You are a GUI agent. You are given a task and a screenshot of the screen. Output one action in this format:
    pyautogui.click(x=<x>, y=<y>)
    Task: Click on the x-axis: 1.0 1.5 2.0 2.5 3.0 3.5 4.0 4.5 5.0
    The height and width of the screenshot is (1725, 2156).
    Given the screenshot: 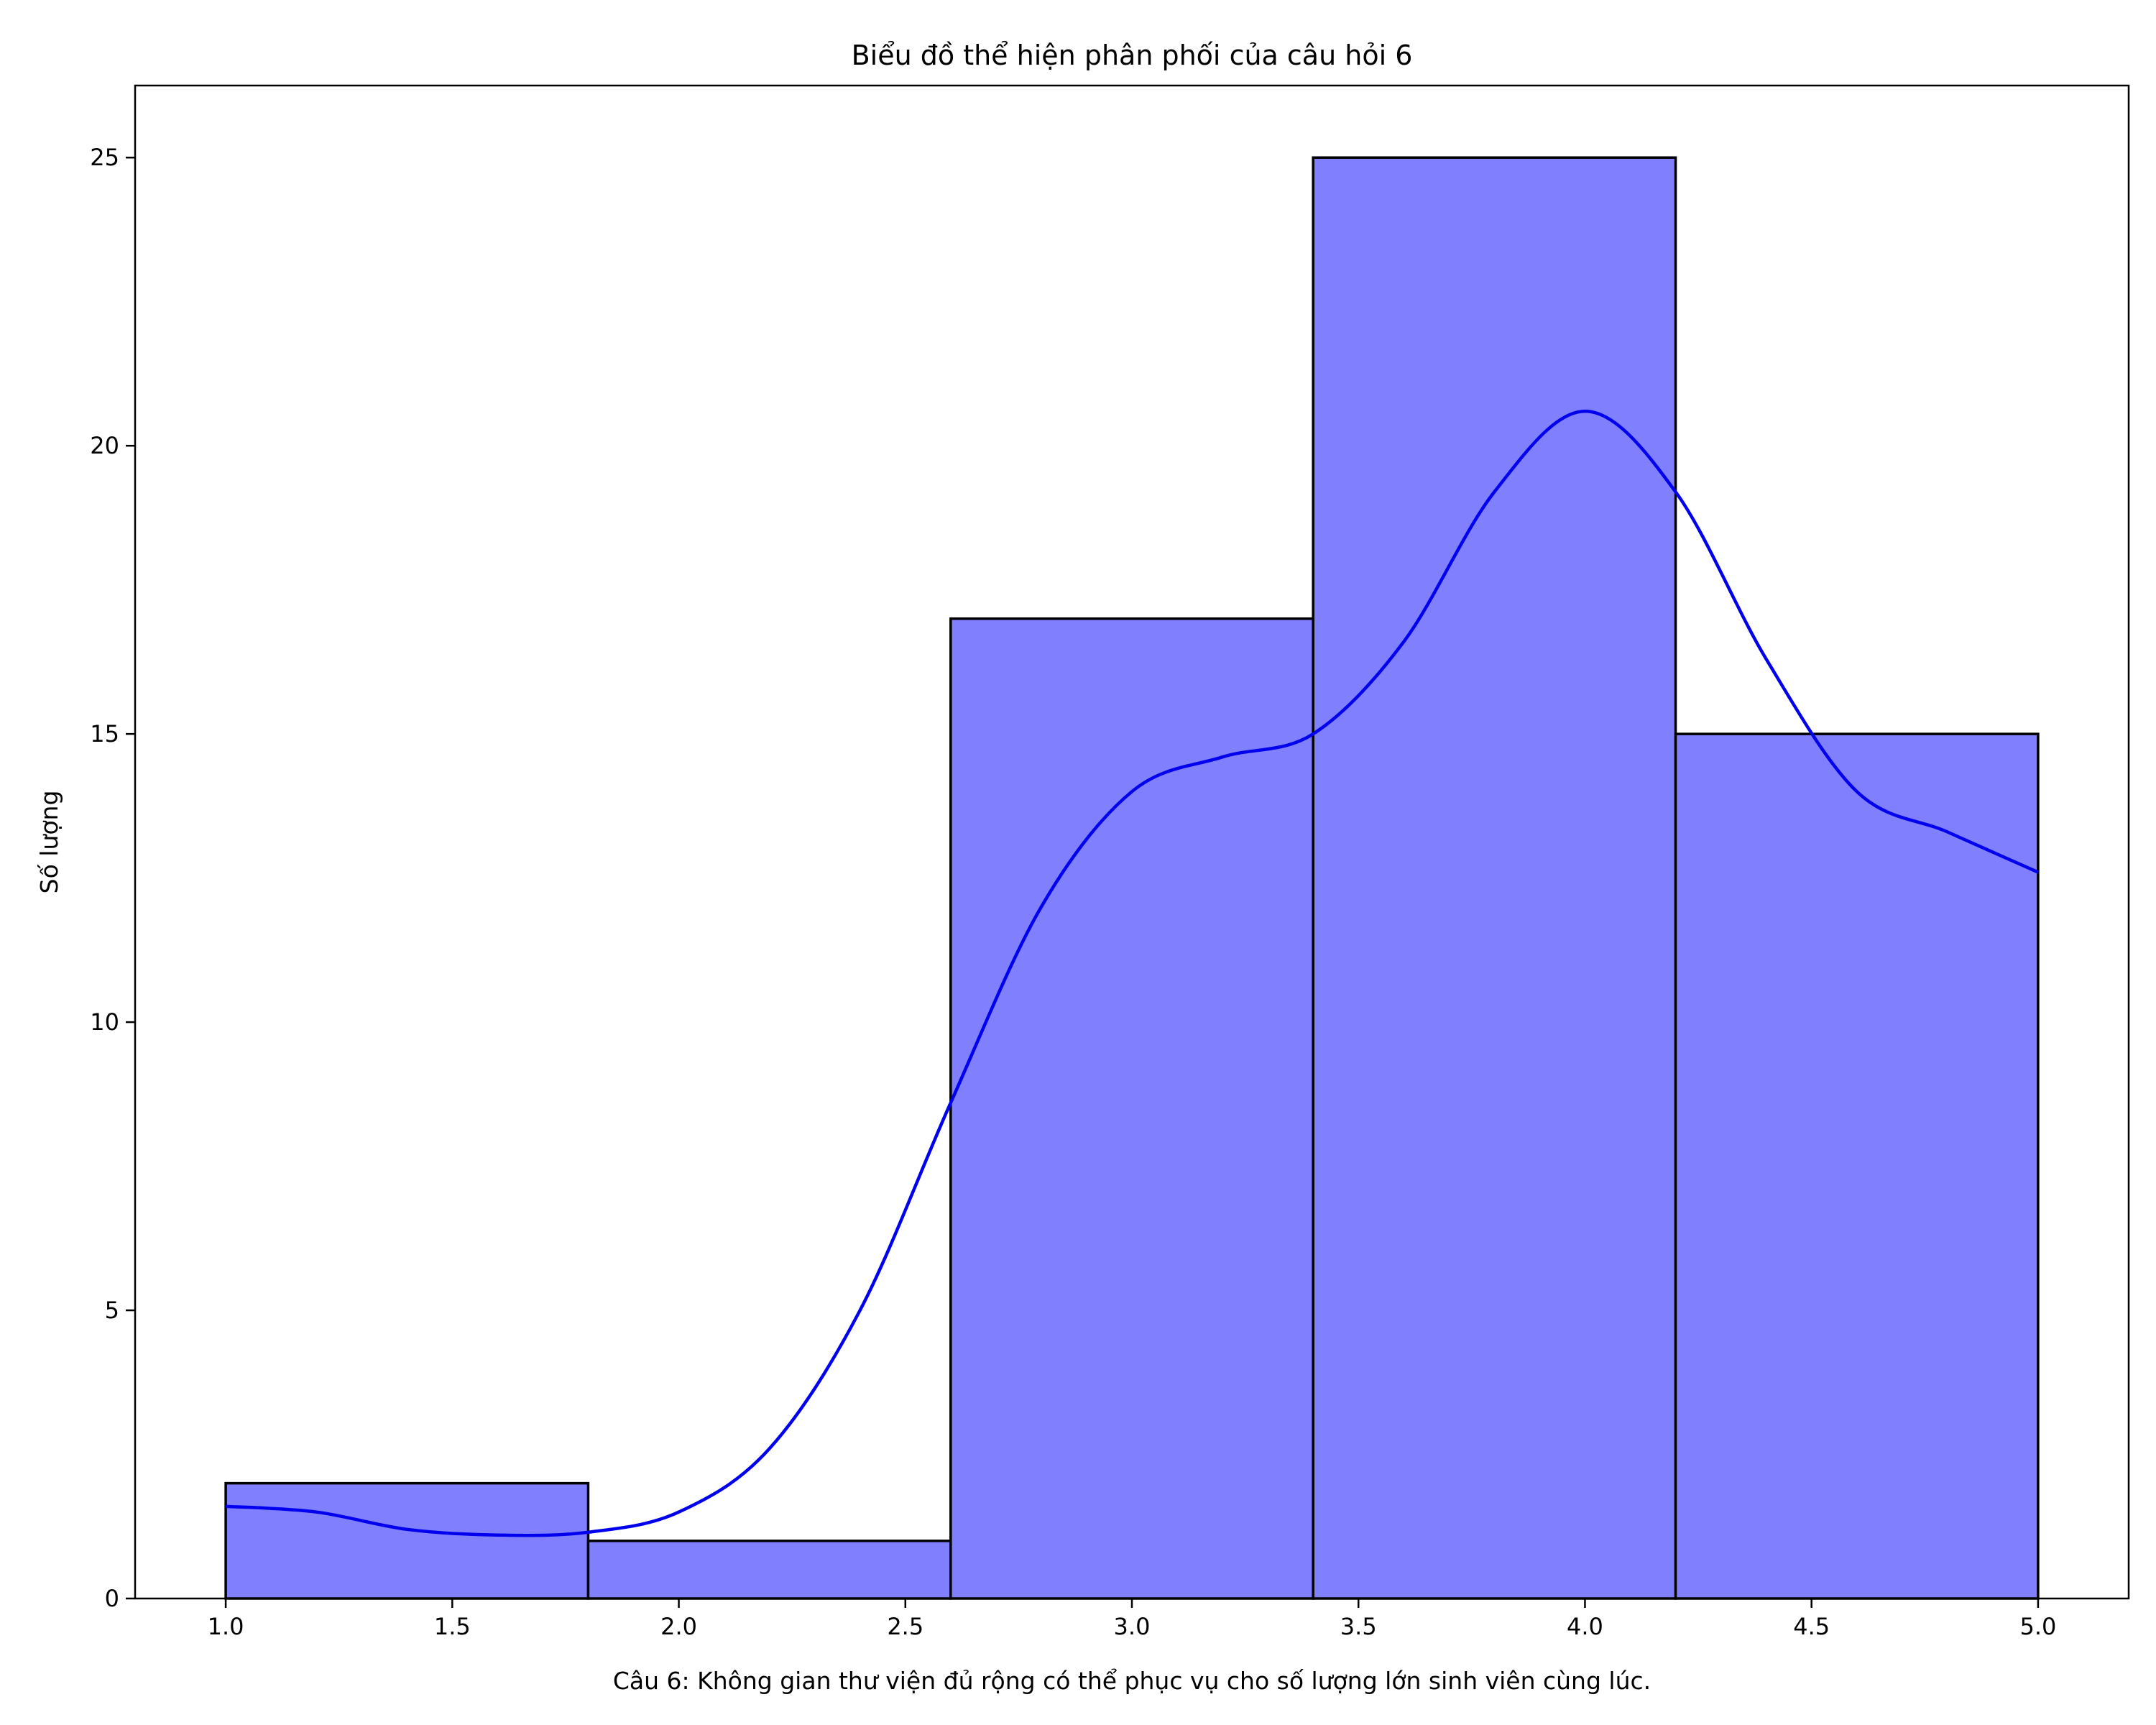 What is the action you would take?
    pyautogui.click(x=1132, y=1619)
    